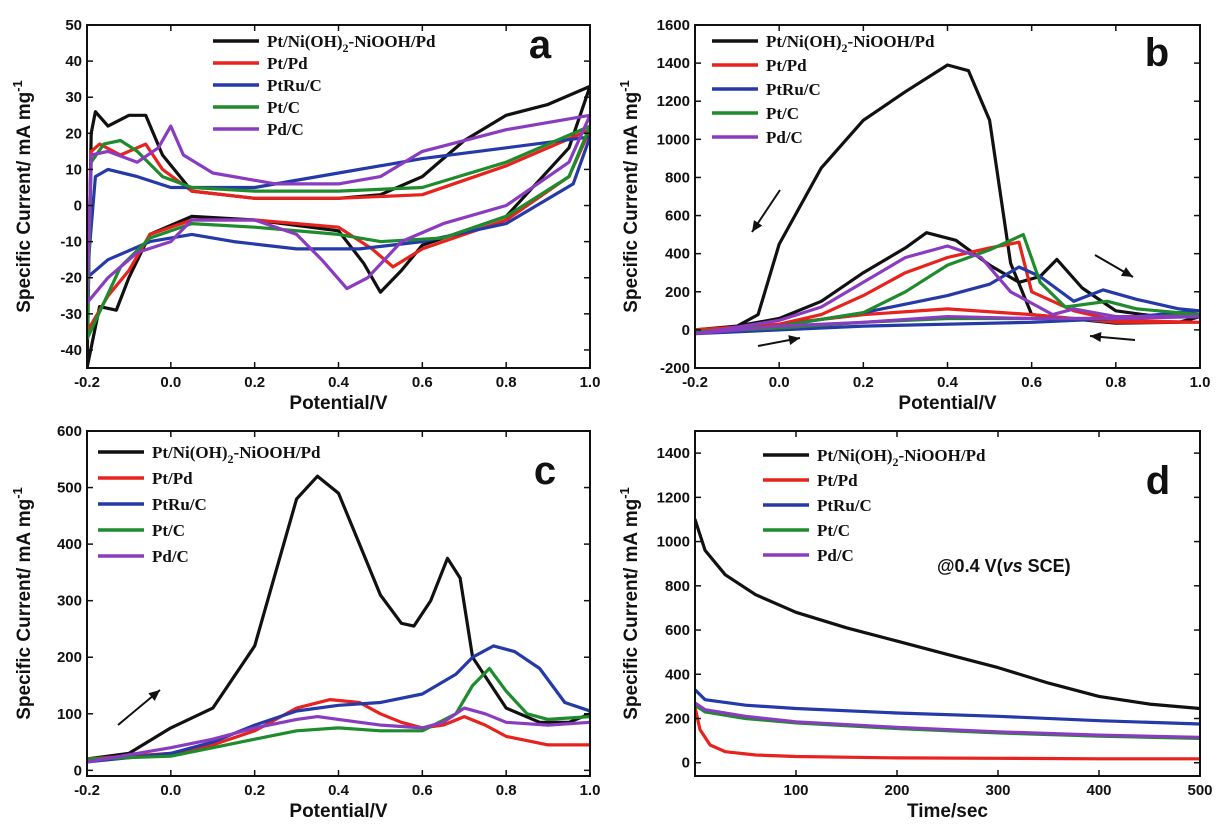  Describe the element at coordinates (22, 196) in the screenshot. I see `y-axis-label-a: Specific Current/ mA mg-1` at that location.